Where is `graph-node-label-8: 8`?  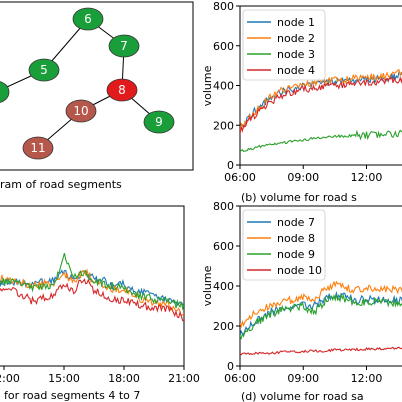 graph-node-label-8: 8 is located at coordinates (122, 90).